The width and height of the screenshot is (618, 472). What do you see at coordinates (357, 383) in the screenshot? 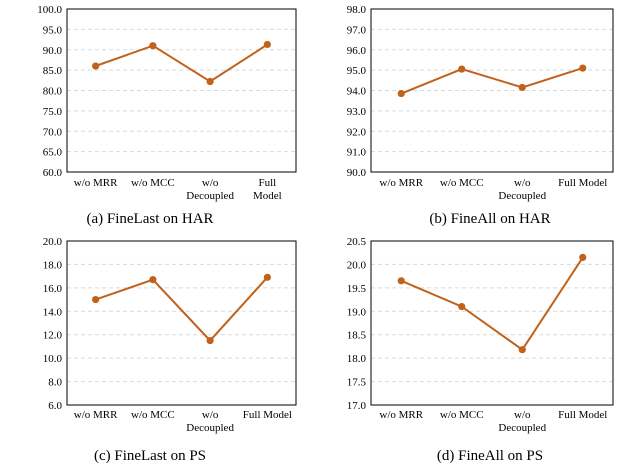
I see `y-tick-label: 17.5` at bounding box center [357, 383].